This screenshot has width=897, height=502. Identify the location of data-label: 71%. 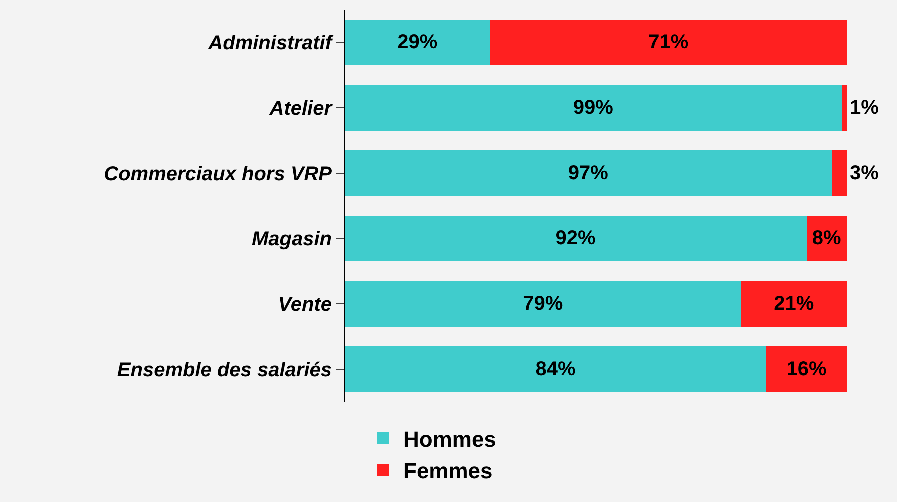
(668, 43).